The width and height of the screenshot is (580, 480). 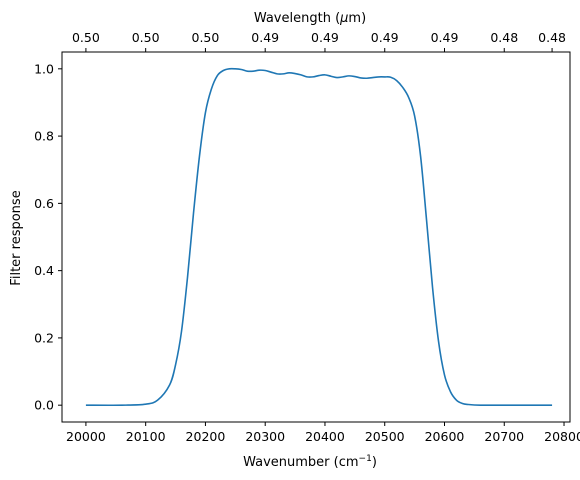 What do you see at coordinates (86, 436) in the screenshot?
I see `x-tick-label: 20000` at bounding box center [86, 436].